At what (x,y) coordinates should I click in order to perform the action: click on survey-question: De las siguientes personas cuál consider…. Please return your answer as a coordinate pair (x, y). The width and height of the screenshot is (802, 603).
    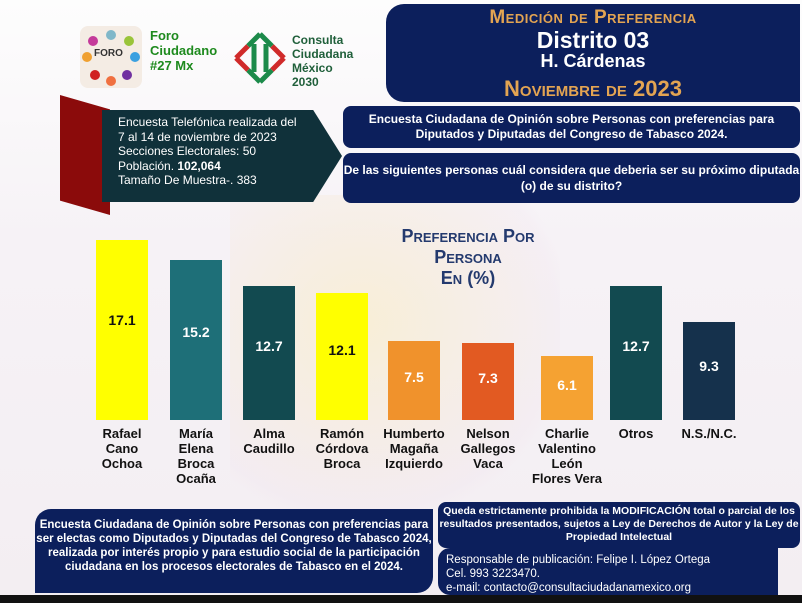
    Looking at the image, I should click on (571, 178).